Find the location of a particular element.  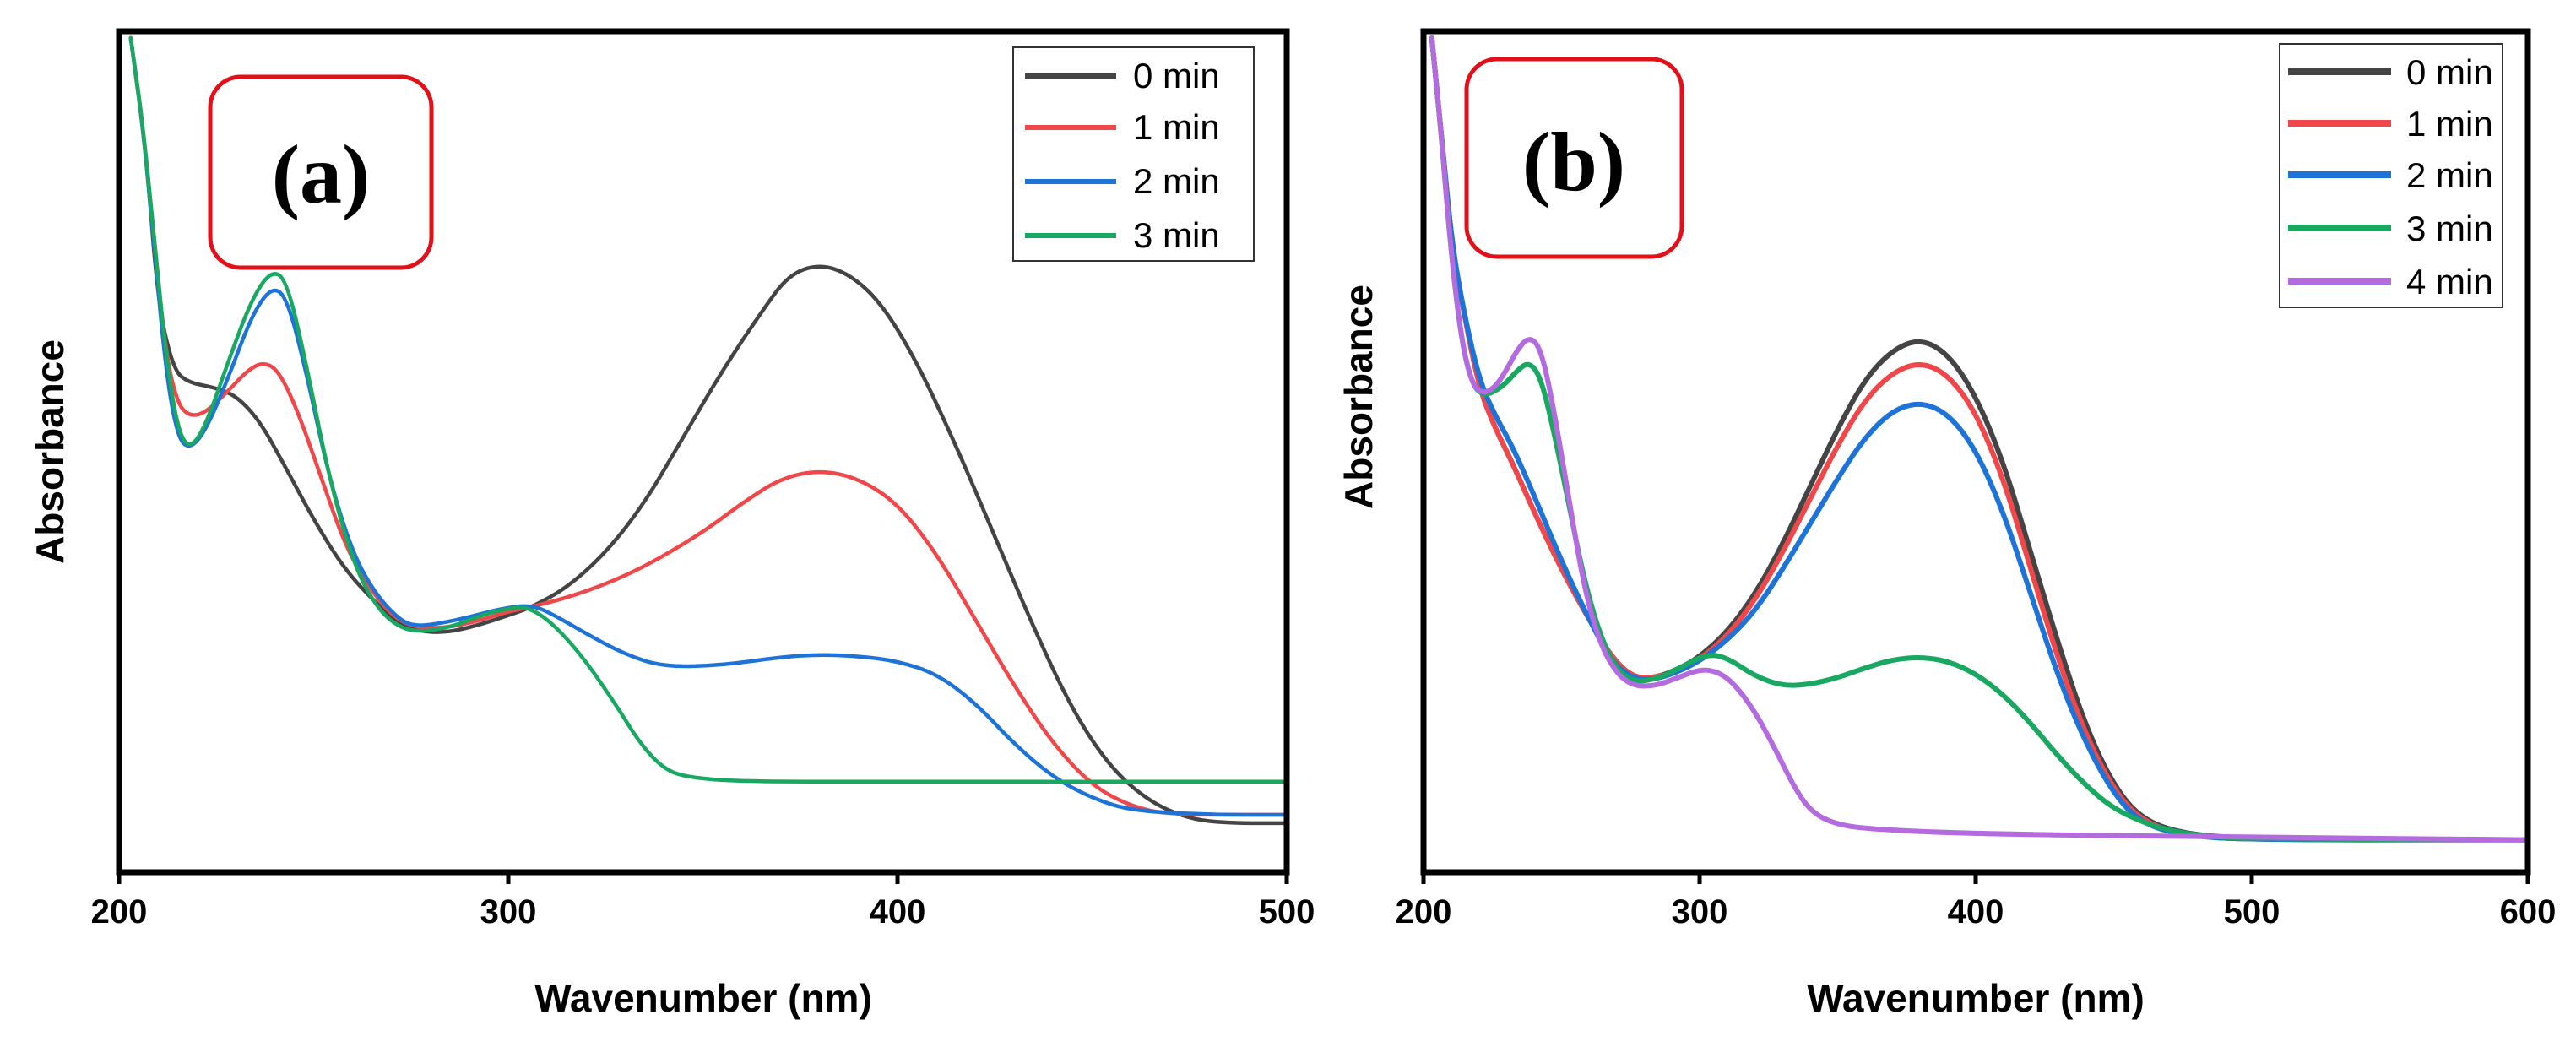

panel-tag-box-a is located at coordinates (321, 172).